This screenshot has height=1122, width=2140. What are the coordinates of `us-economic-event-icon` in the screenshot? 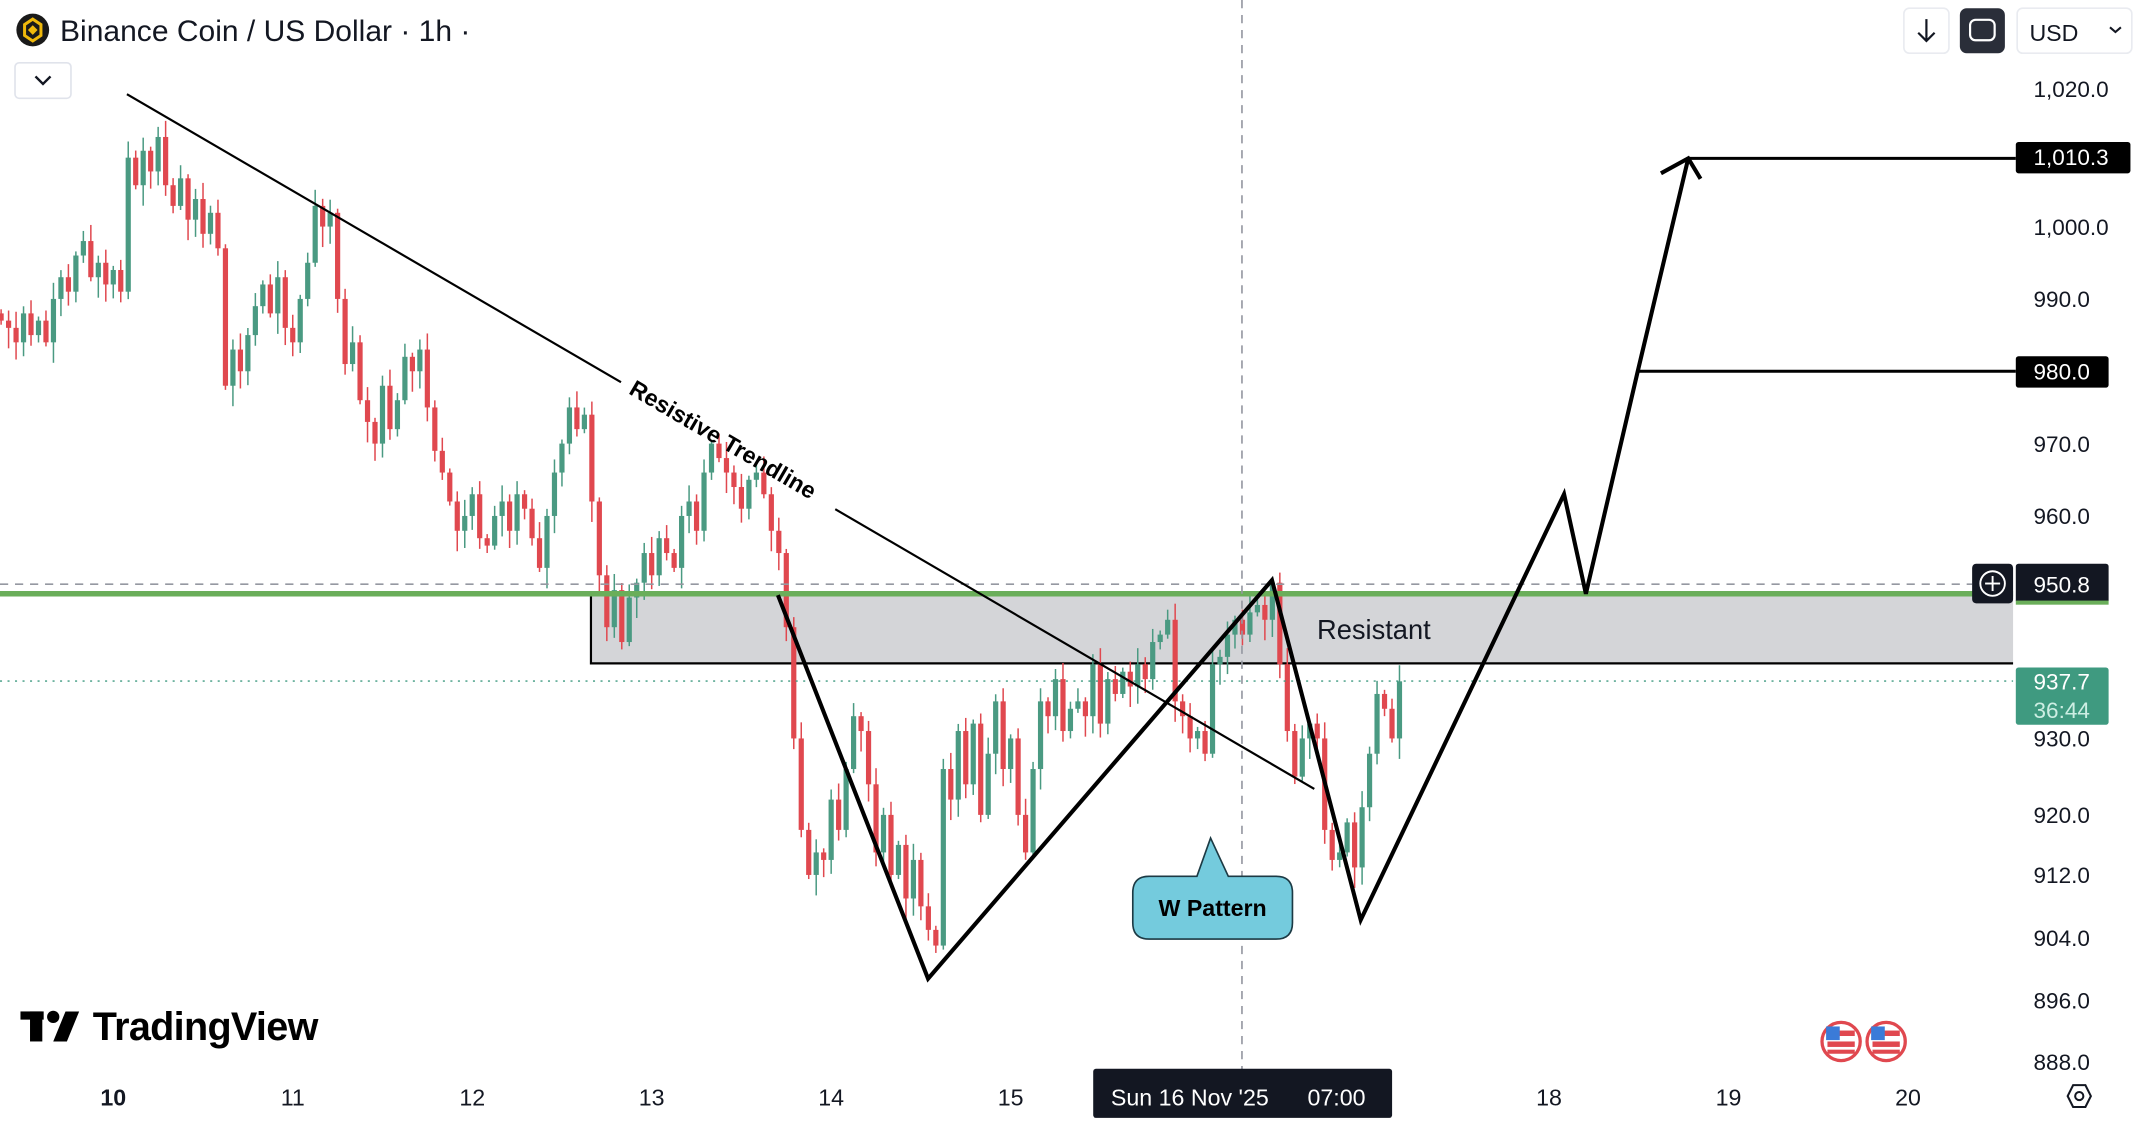 It's located at (1886, 1041).